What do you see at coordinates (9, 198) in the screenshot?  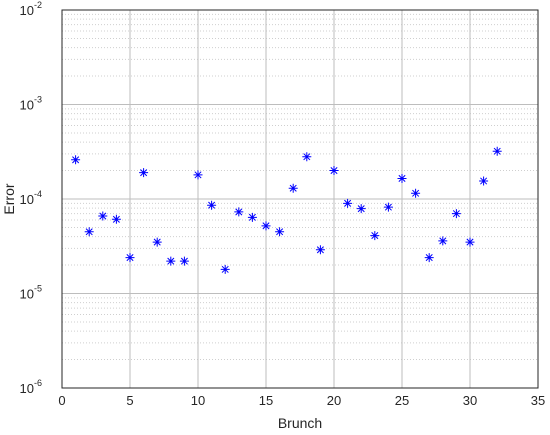 I see `y-axis-label: Error` at bounding box center [9, 198].